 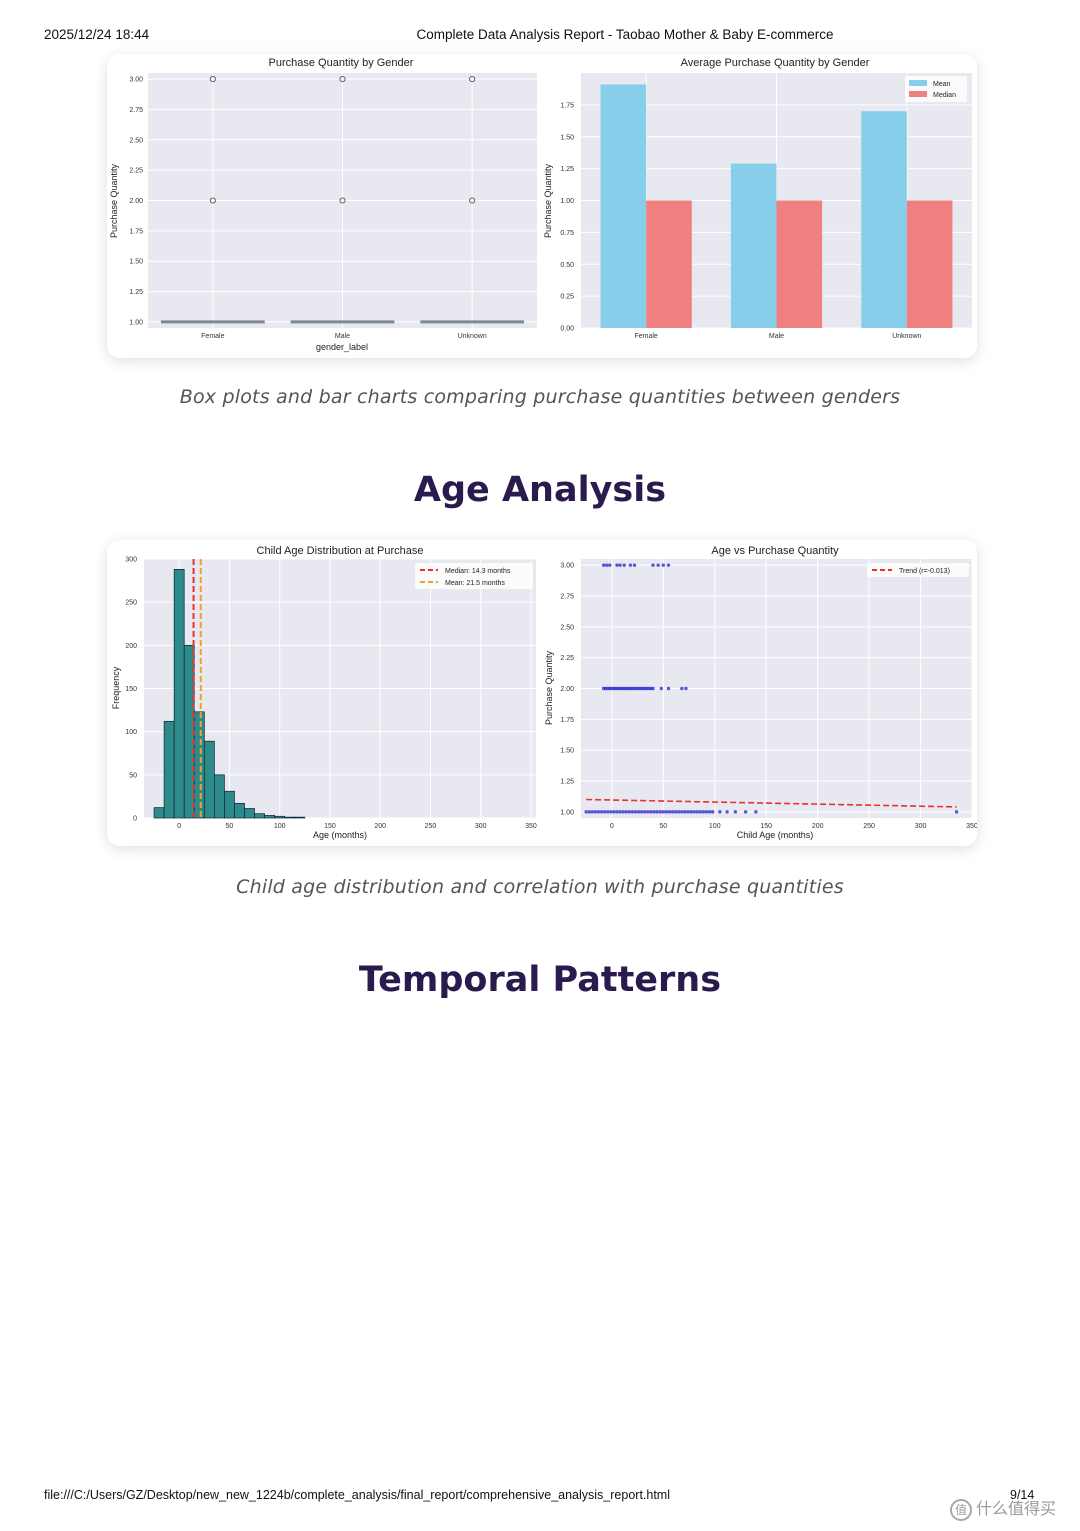 I want to click on watermark-icon: 值, so click(x=961, y=1509).